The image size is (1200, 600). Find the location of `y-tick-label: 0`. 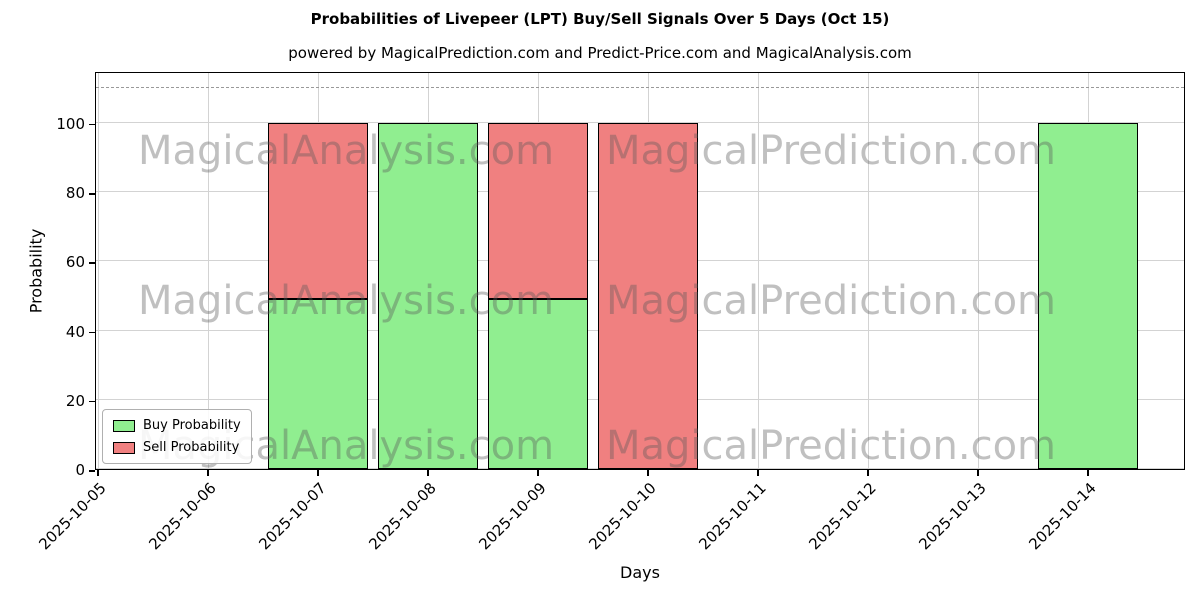

y-tick-label: 0 is located at coordinates (80, 470).